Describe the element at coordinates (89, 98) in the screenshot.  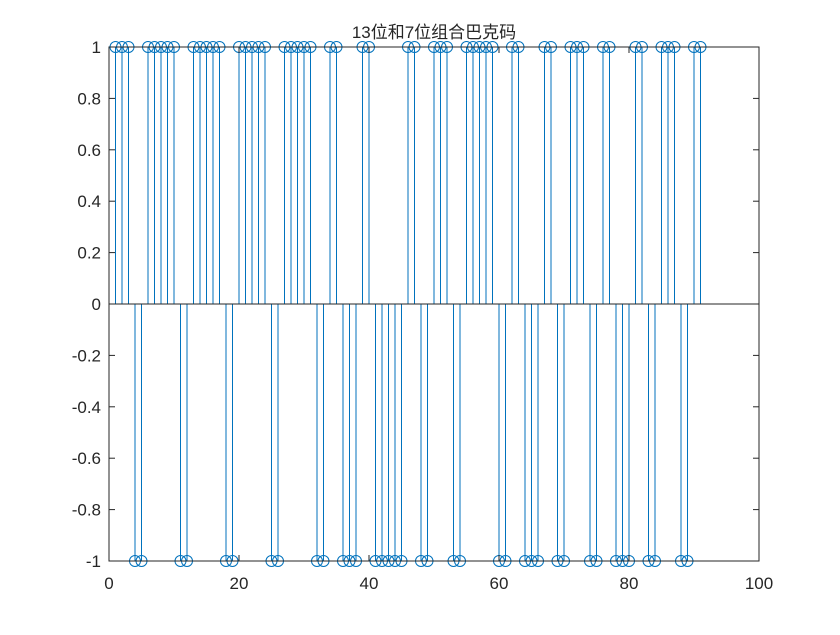
I see `y-tick-label: 0.8` at that location.